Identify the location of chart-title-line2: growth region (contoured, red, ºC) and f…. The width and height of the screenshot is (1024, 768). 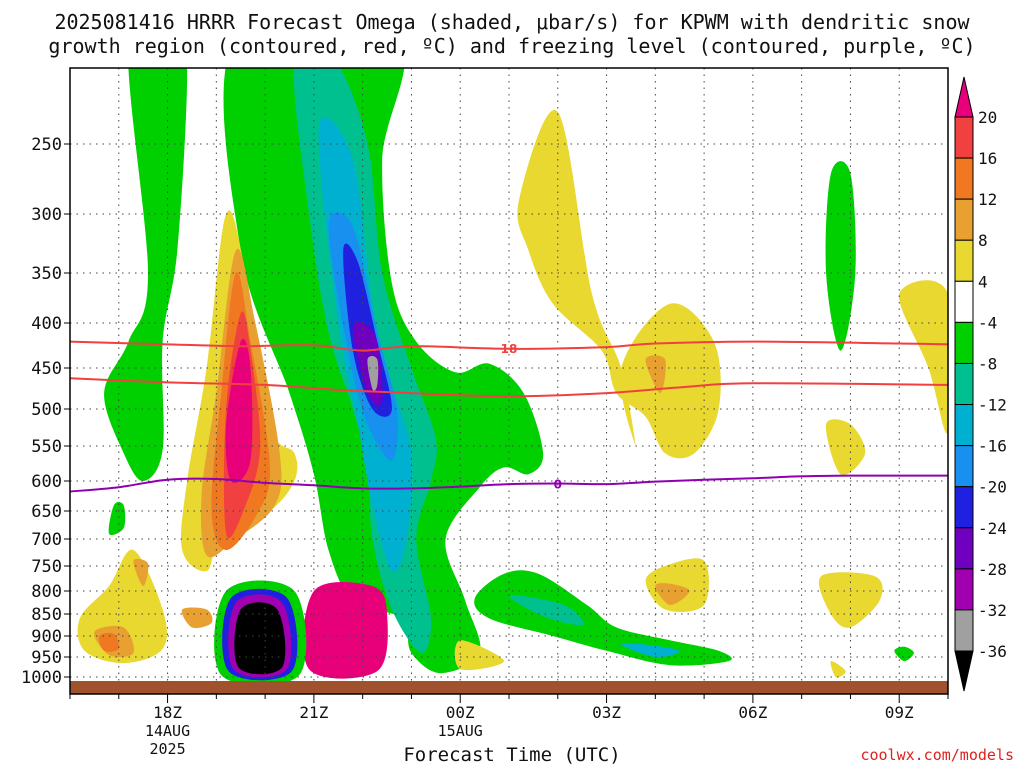
(512, 46).